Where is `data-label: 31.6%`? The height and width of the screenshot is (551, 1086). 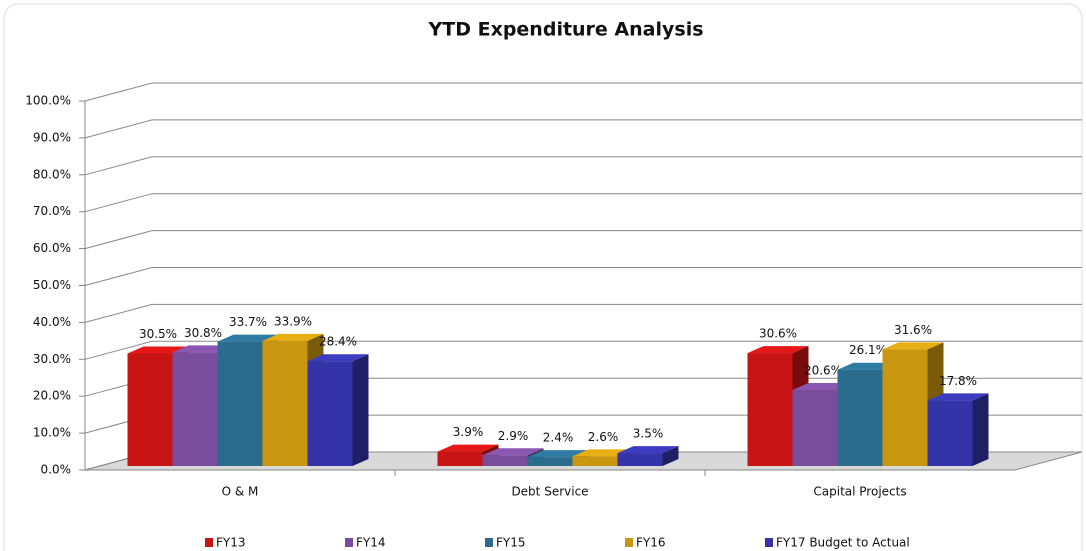
data-label: 31.6% is located at coordinates (913, 330).